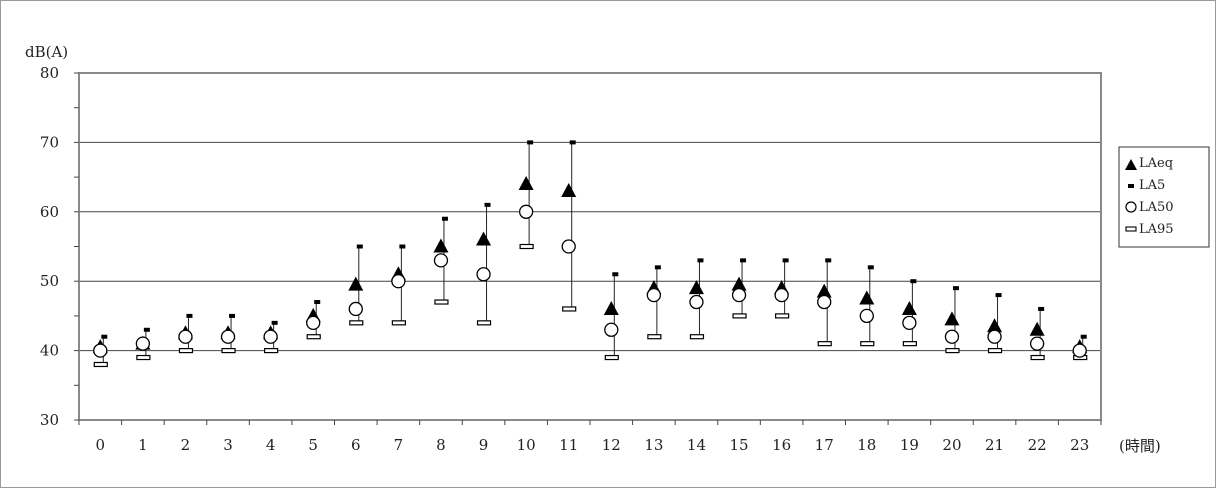 The height and width of the screenshot is (488, 1216). Describe the element at coordinates (824, 445) in the screenshot. I see `x-tick-label: 17` at that location.